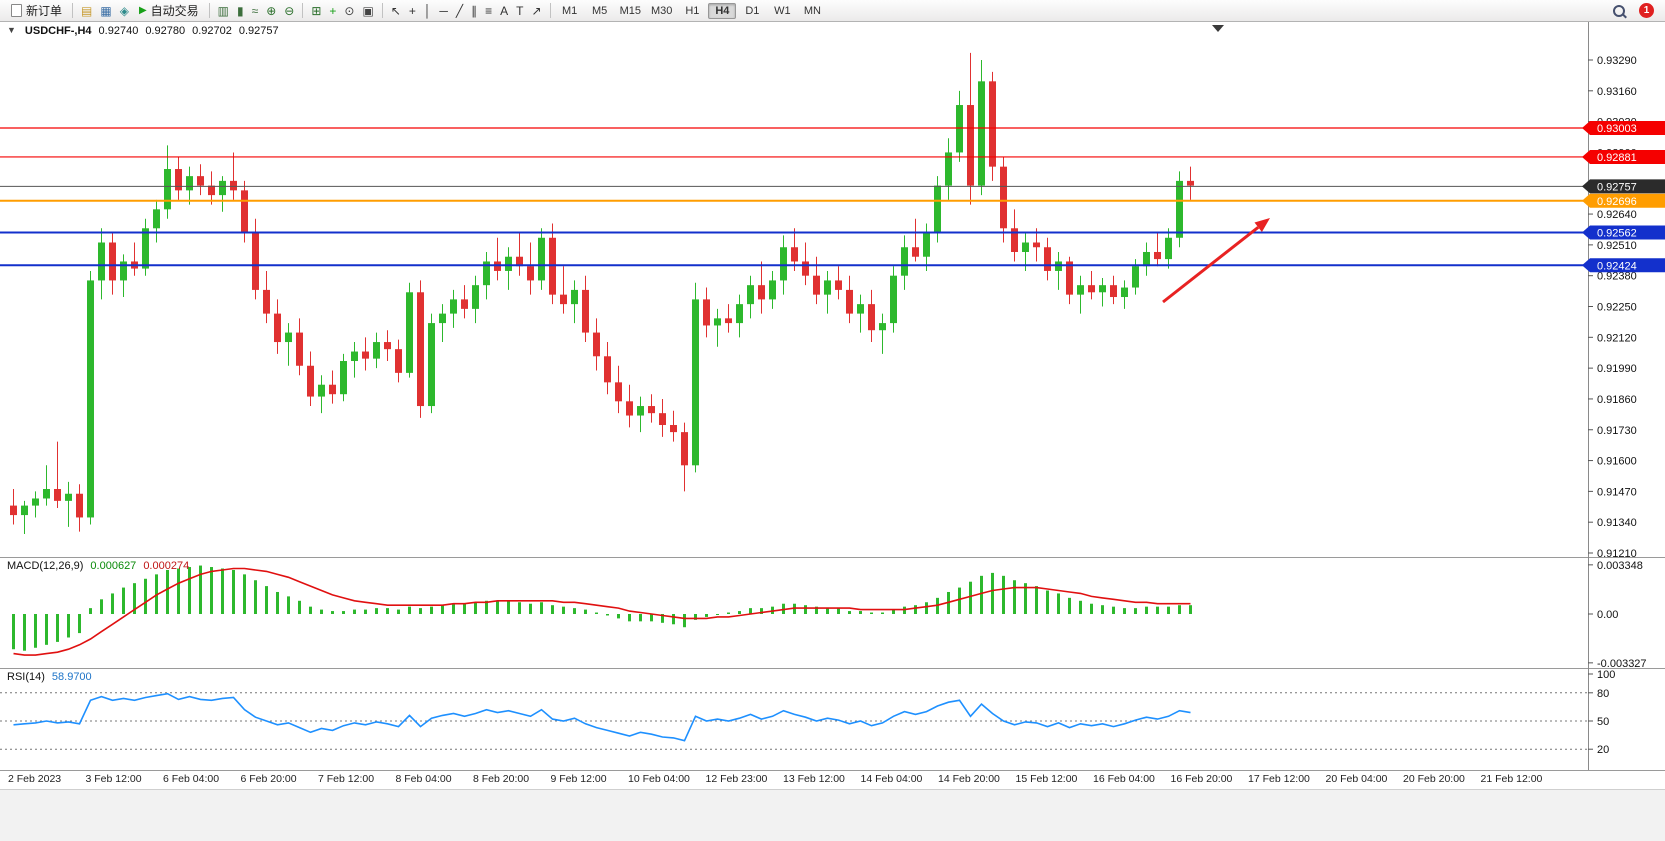  What do you see at coordinates (1211, 265) in the screenshot?
I see `trend-arrow-shaft` at bounding box center [1211, 265].